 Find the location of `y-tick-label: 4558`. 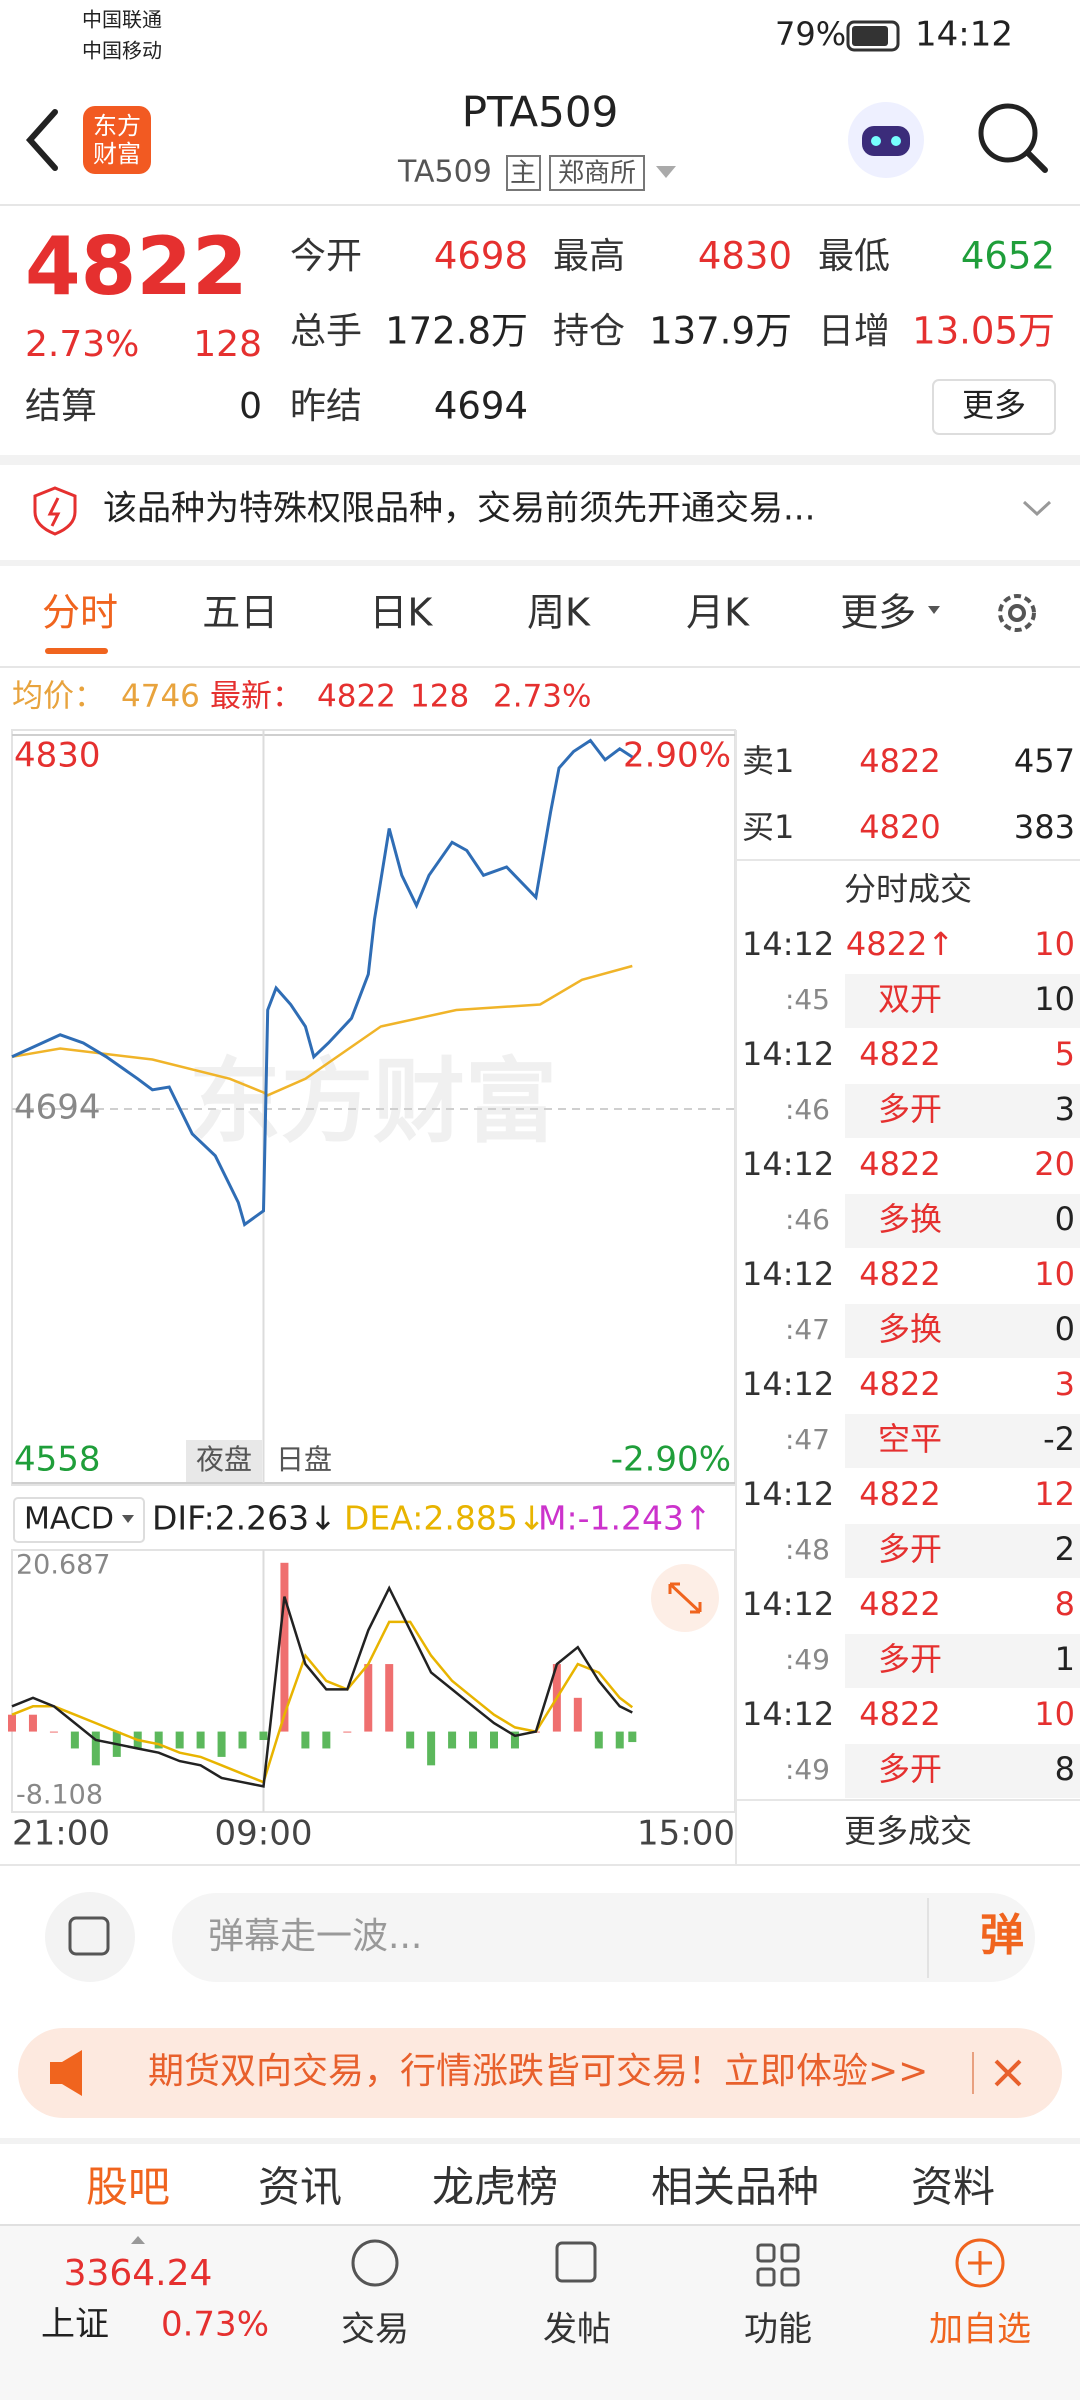

y-tick-label: 4558 is located at coordinates (57, 1460).